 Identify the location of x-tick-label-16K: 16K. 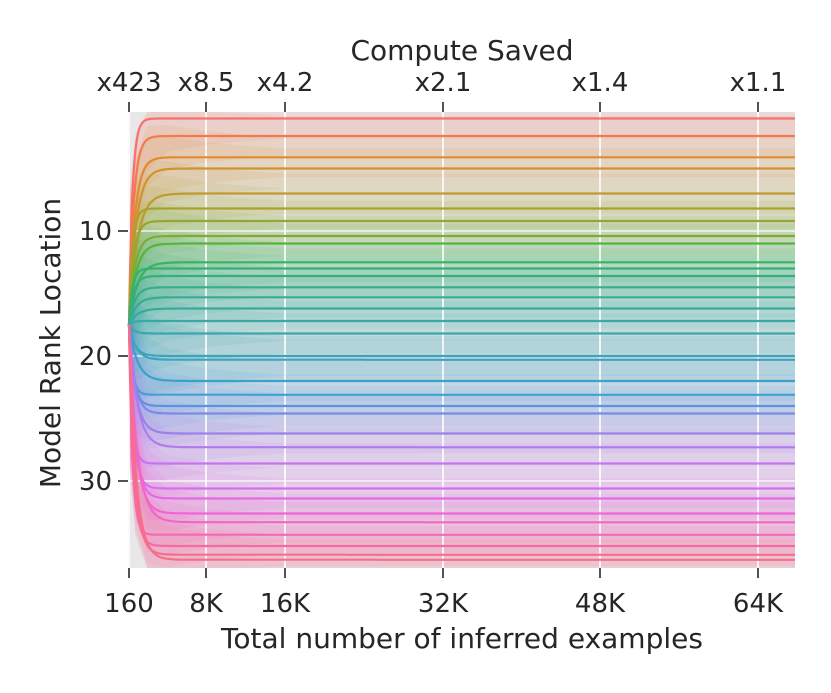
(285, 604).